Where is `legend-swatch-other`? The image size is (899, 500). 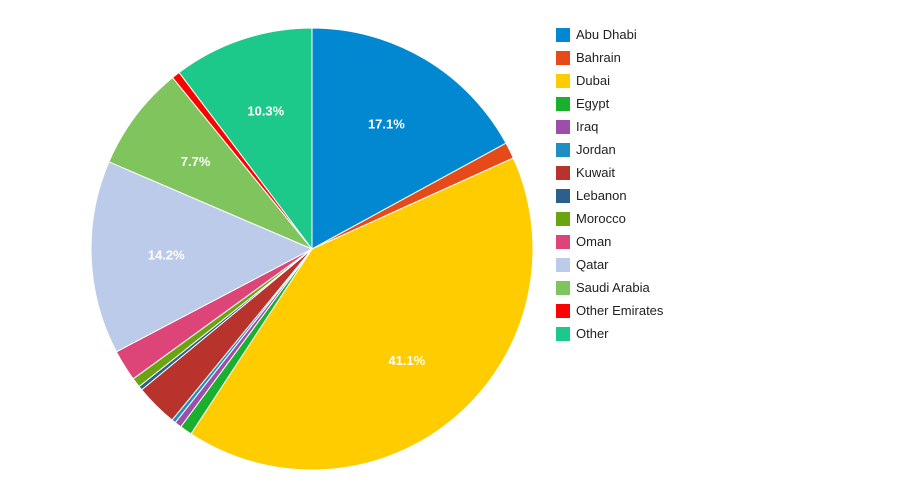
legend-swatch-other is located at coordinates (563, 334).